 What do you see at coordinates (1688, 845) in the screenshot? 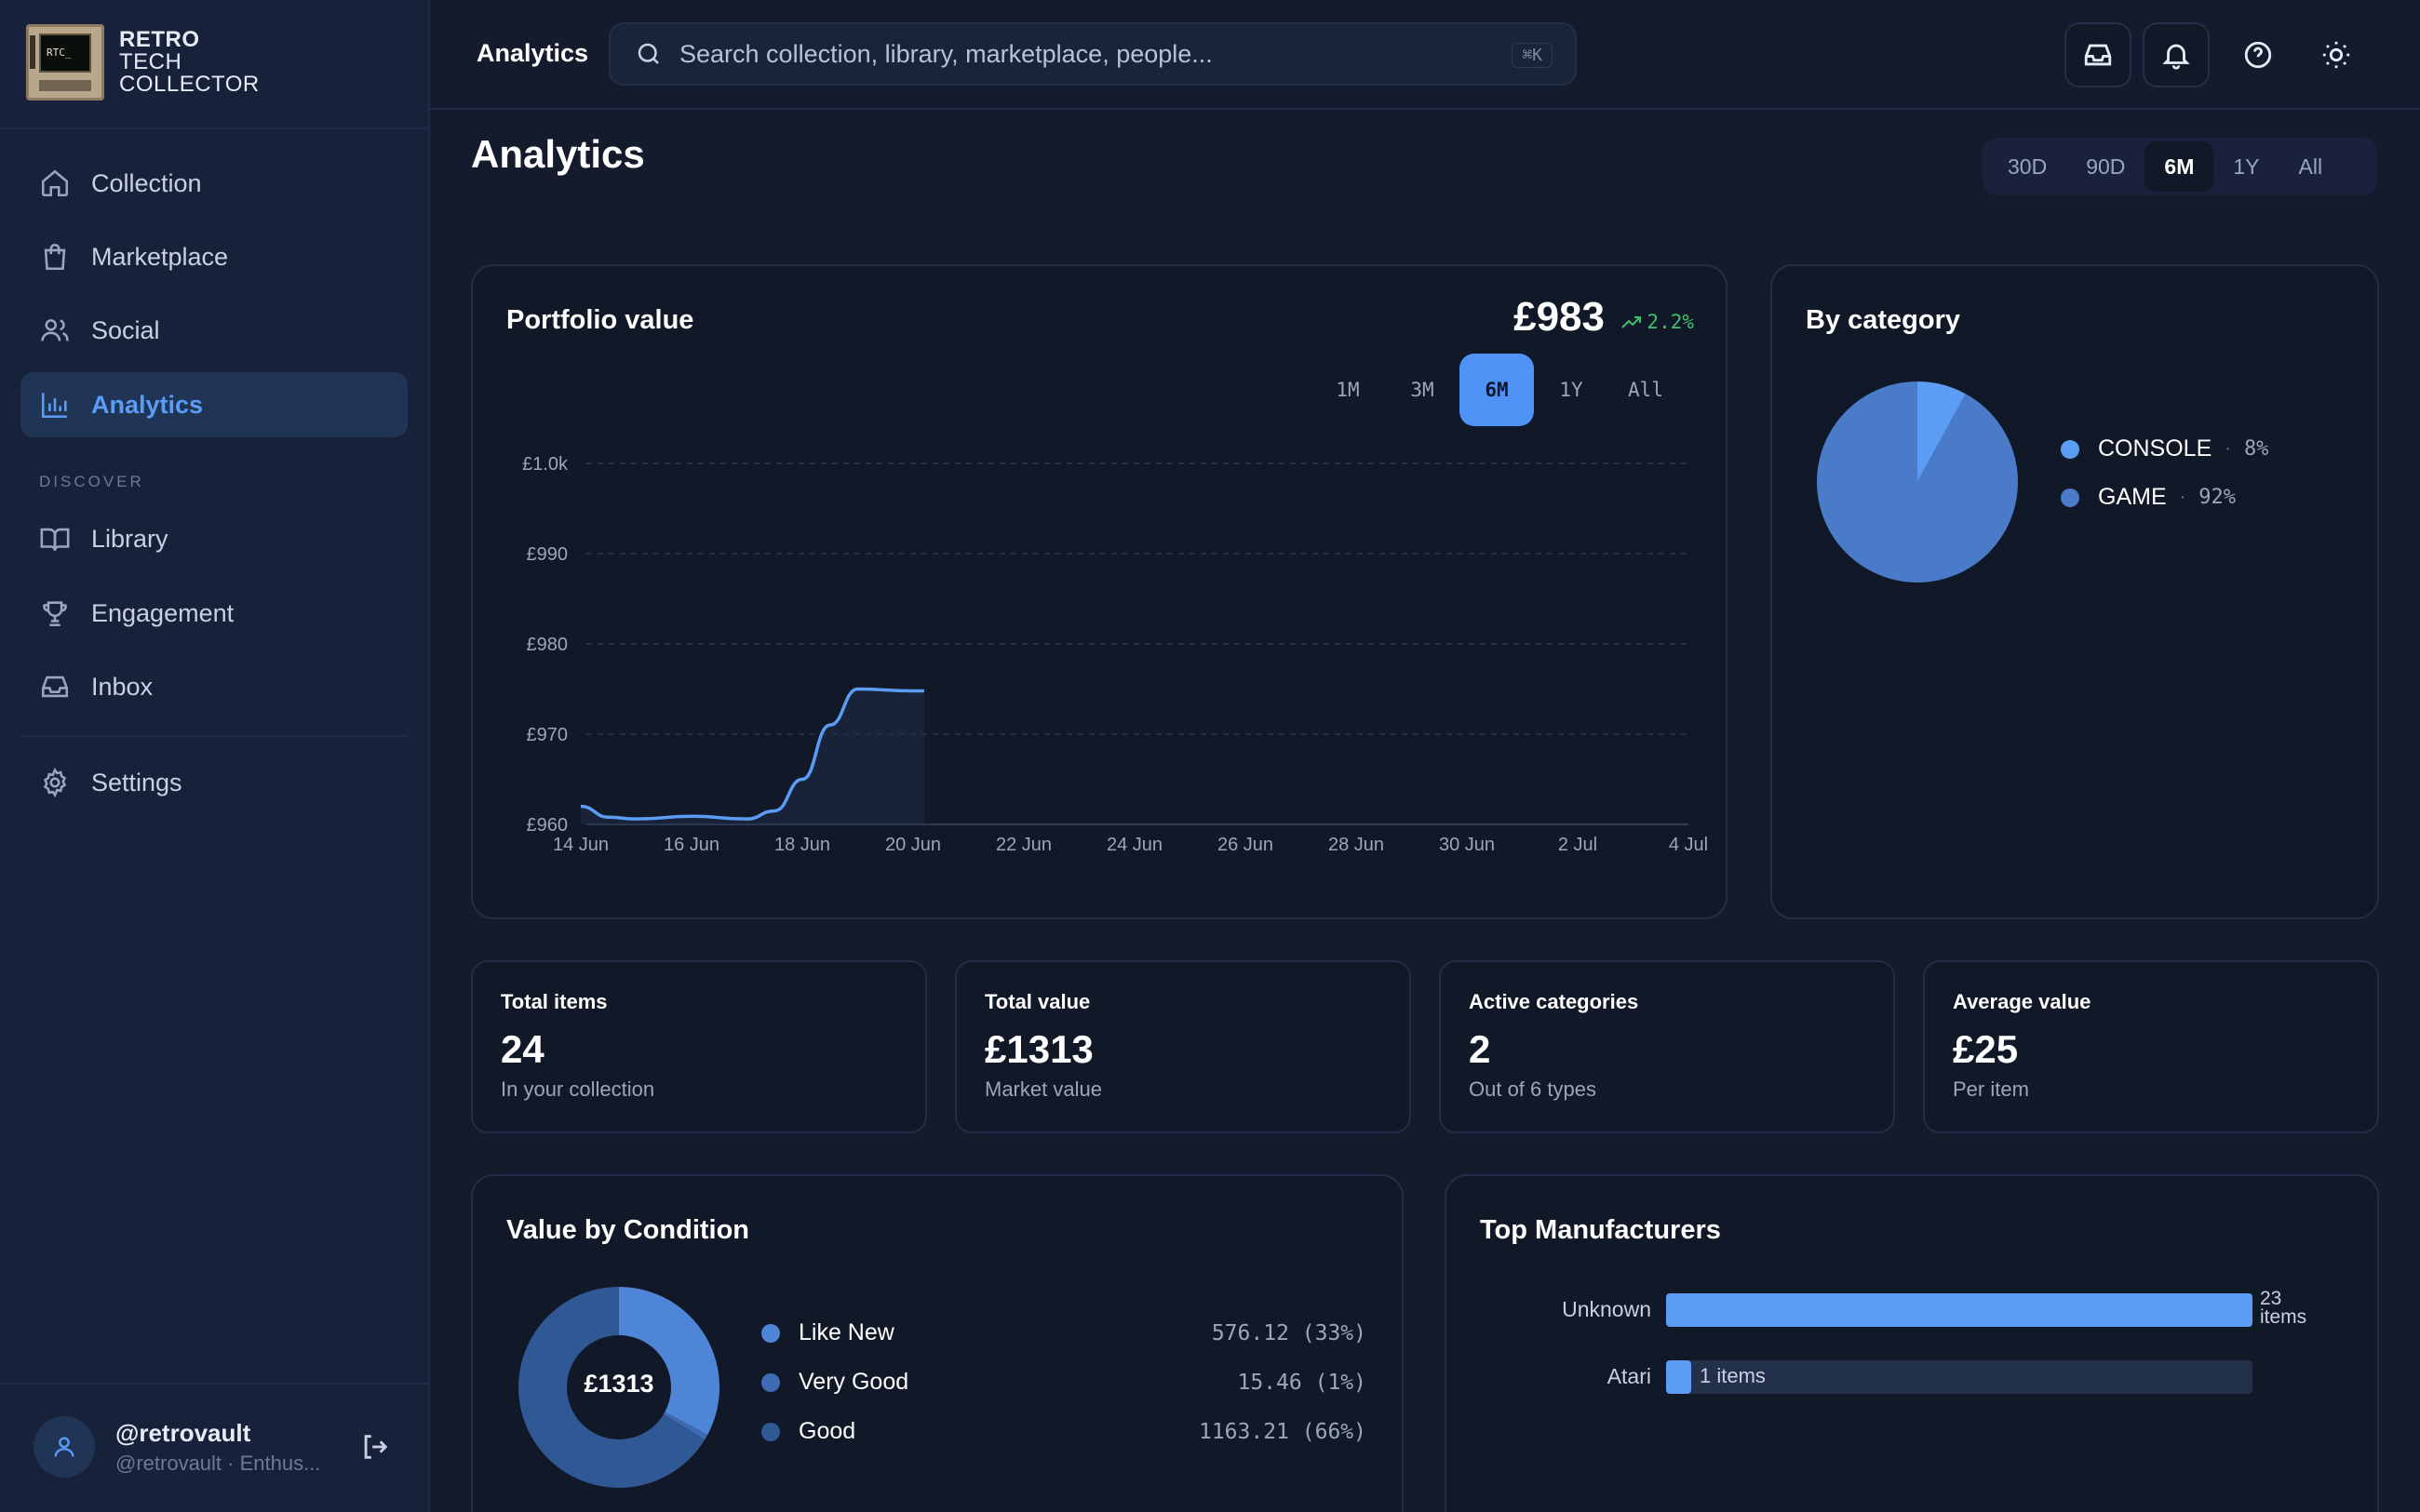
I see `x-tick-label: 4 Jul` at bounding box center [1688, 845].